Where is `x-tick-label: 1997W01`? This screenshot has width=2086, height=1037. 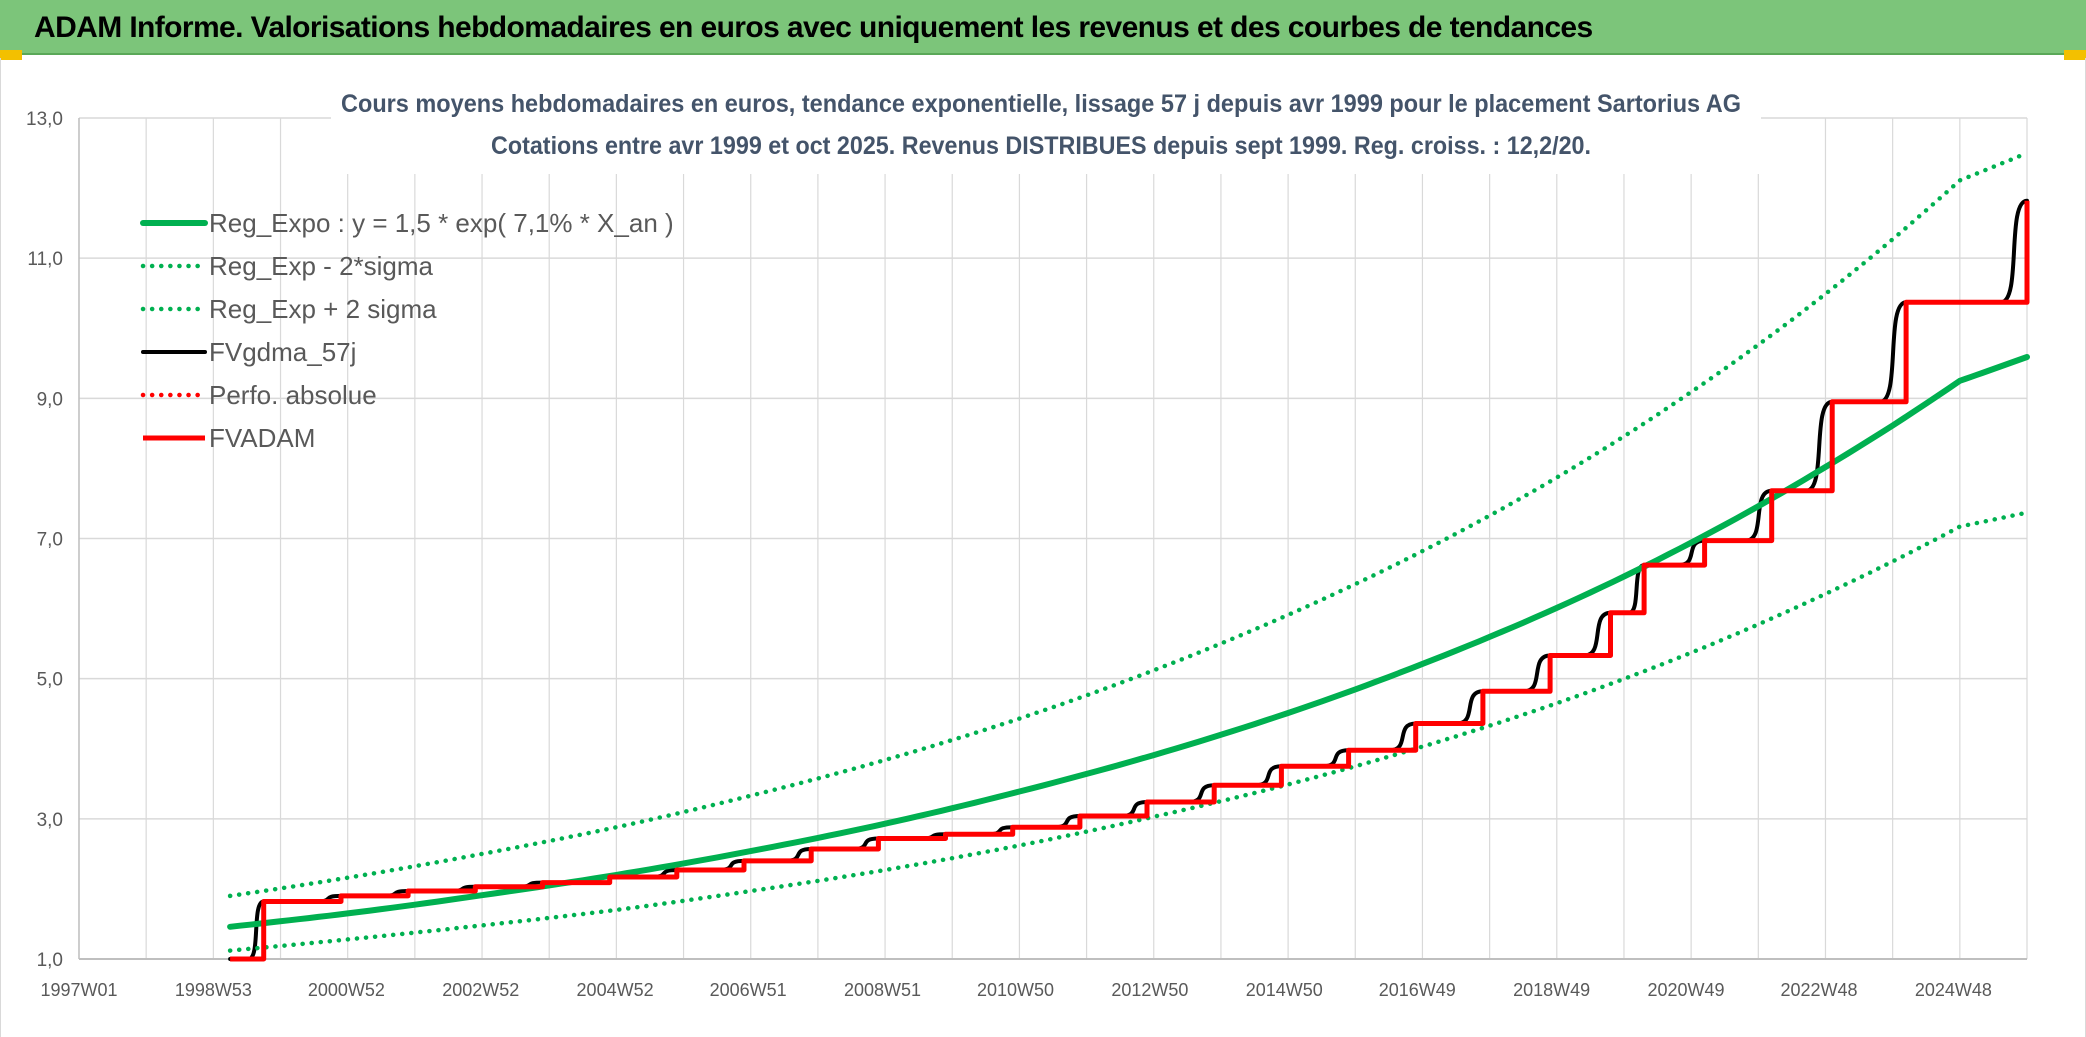 x-tick-label: 1997W01 is located at coordinates (78, 990).